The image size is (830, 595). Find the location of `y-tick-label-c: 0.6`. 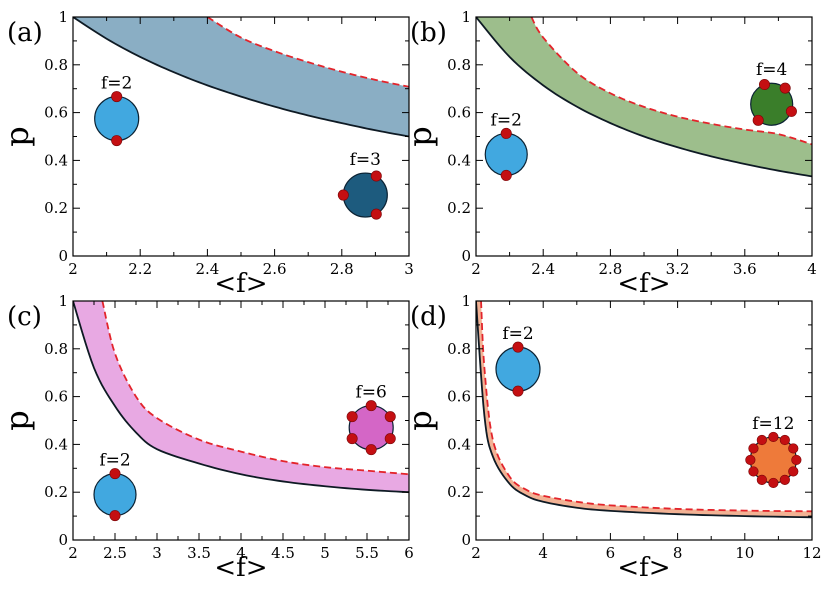

y-tick-label-c: 0.6 is located at coordinates (56, 397).